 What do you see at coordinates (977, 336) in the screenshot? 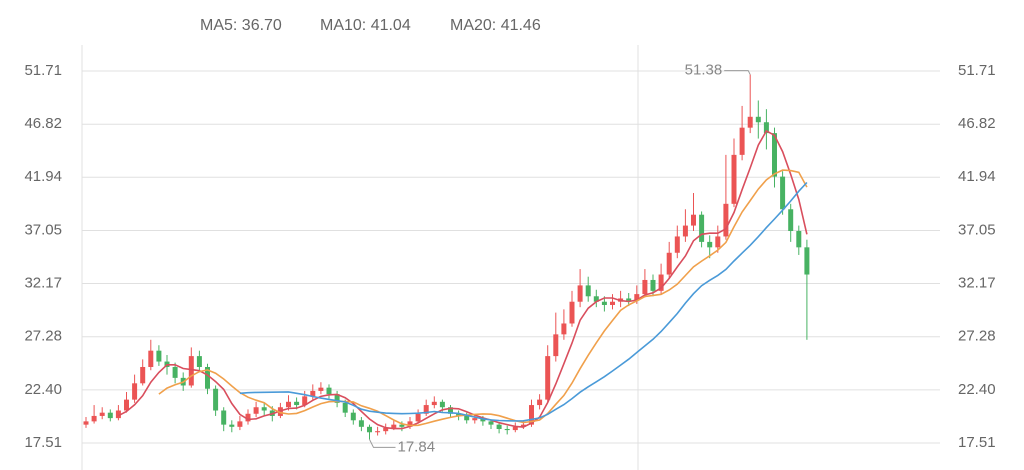
I see `y-tick-label-right: 27.28` at bounding box center [977, 336].